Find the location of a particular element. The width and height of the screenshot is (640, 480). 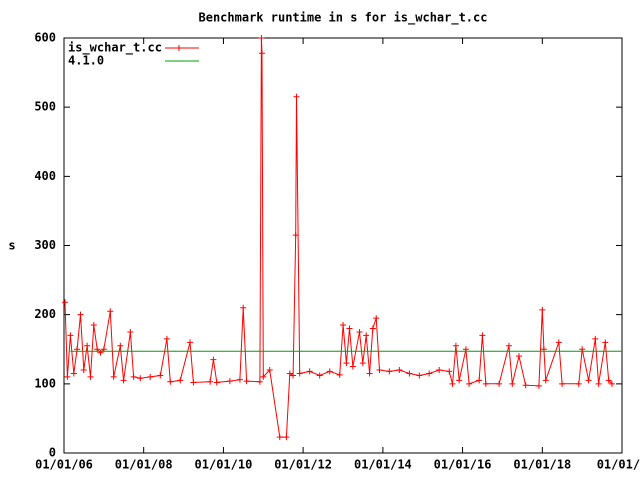

x-tick-label: 01/01/14 is located at coordinates (383, 465).